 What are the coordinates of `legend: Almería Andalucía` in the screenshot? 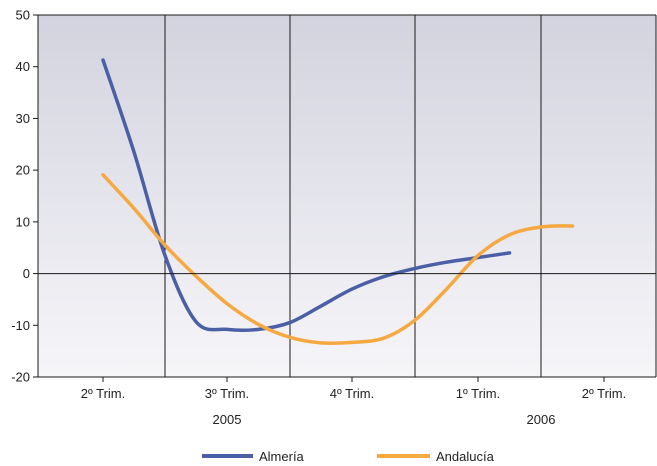 It's located at (348, 456).